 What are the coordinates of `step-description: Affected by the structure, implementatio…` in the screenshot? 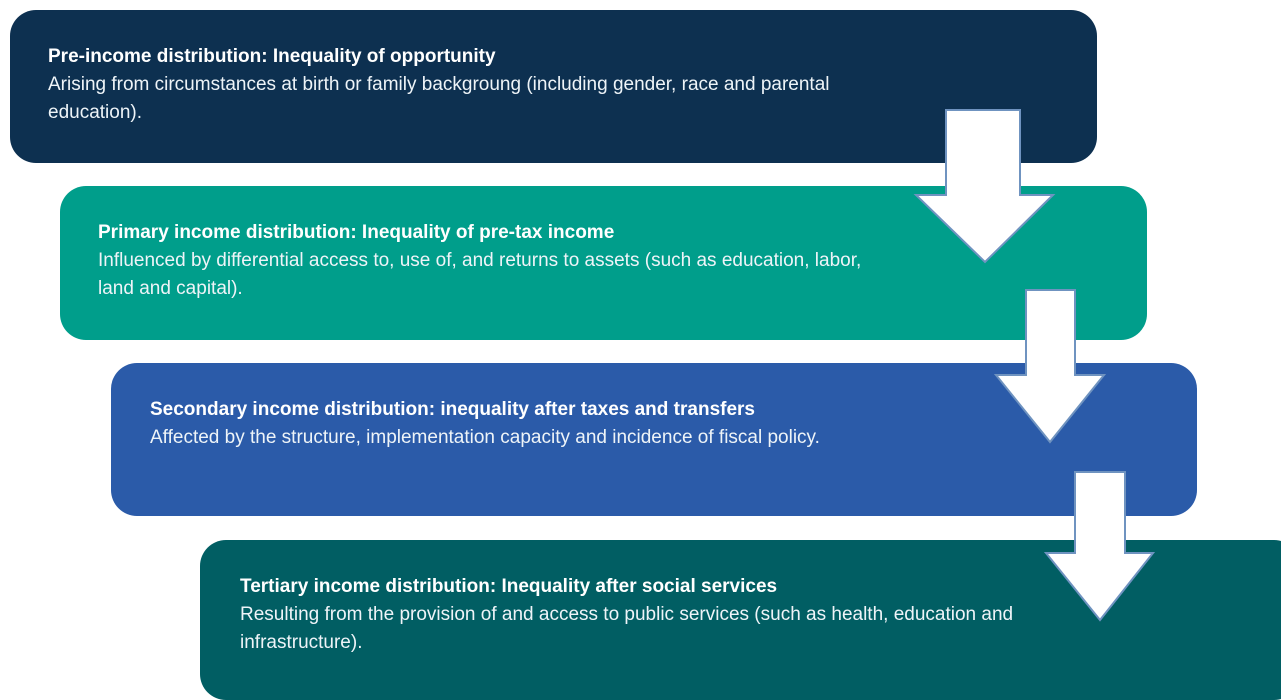 It's located at (485, 437).